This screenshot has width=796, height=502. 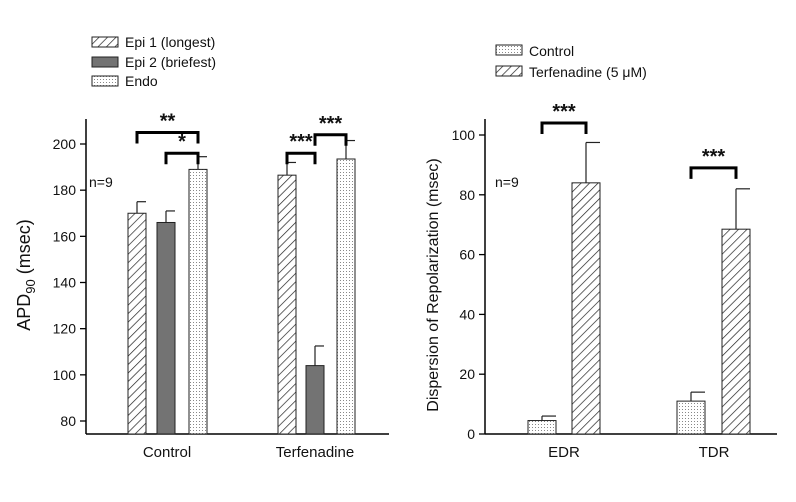 I want to click on legend-label-epi1: Epi 1 (longest), so click(x=170, y=42).